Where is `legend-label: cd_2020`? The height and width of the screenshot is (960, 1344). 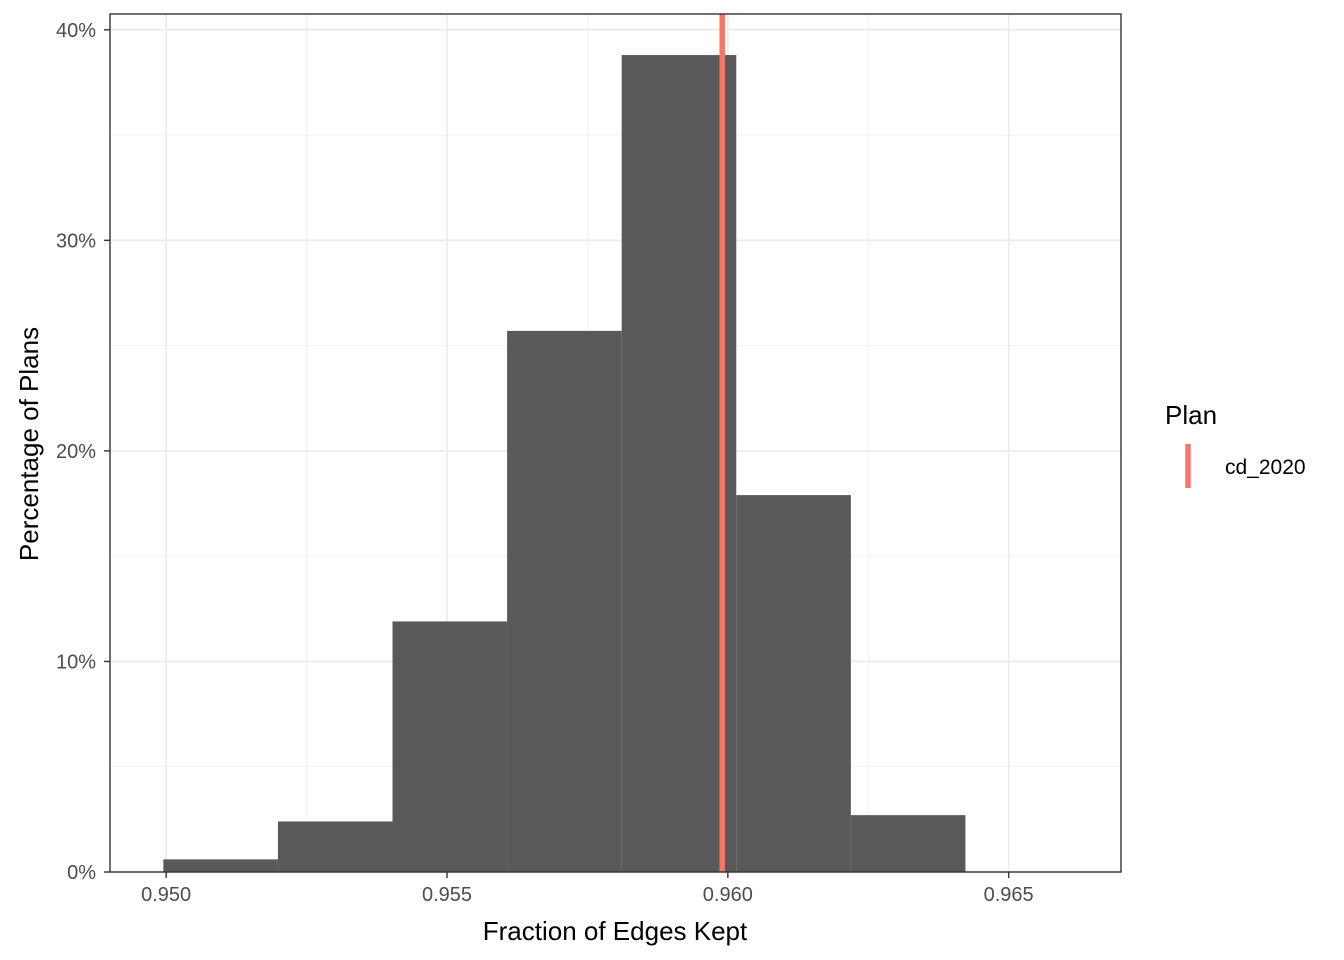
legend-label: cd_2020 is located at coordinates (1265, 467).